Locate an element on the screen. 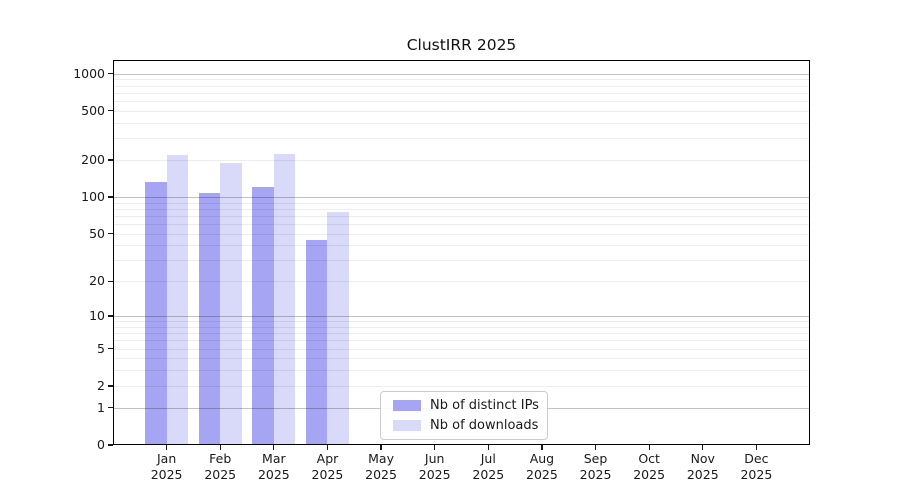 The height and width of the screenshot is (500, 900). y-tick-label-100: 100 is located at coordinates (93, 196).